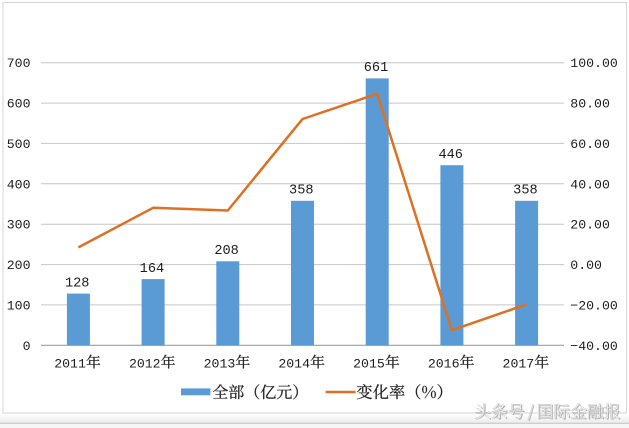 This screenshot has width=629, height=428. I want to click on svg-text: 100.00, so click(594, 63).